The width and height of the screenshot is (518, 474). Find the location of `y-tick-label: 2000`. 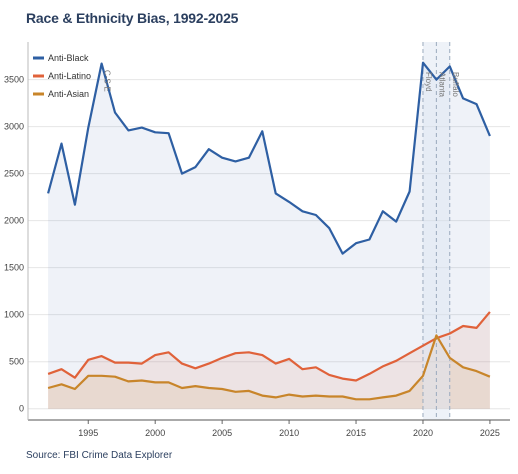

y-tick-label: 2000 is located at coordinates (14, 221).